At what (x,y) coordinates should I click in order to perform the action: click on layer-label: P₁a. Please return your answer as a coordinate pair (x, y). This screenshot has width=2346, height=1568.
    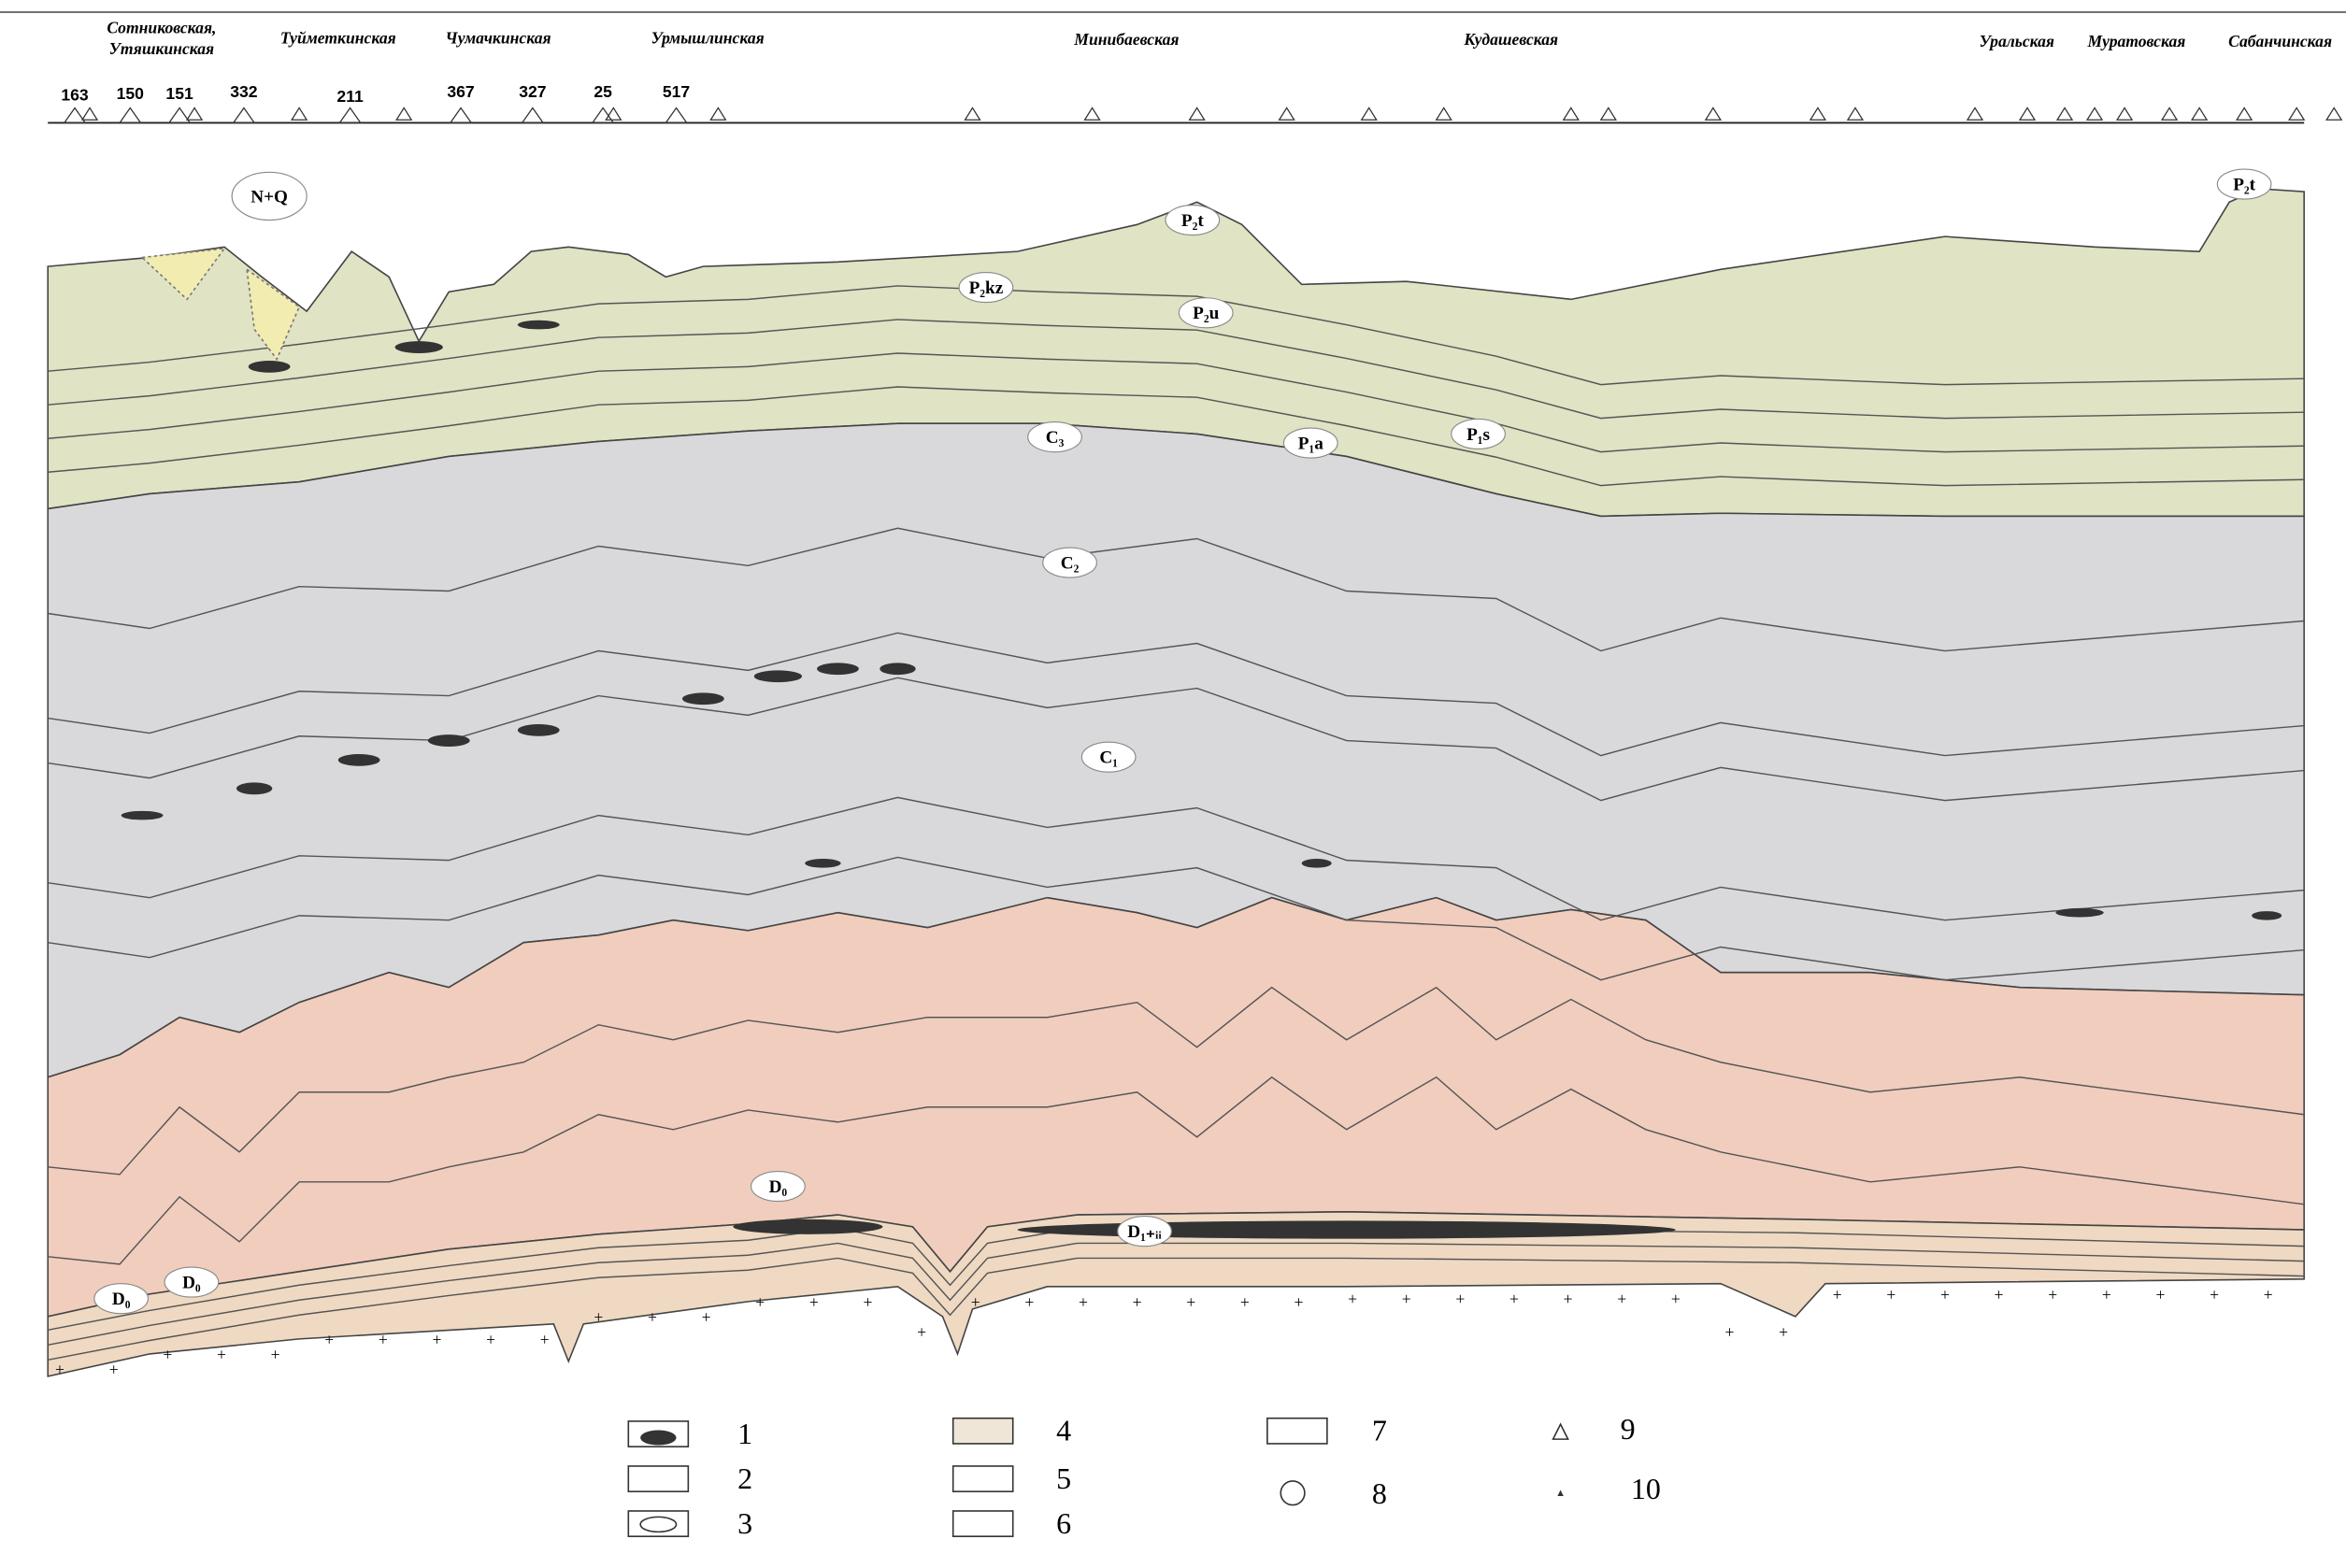
    Looking at the image, I should click on (1310, 444).